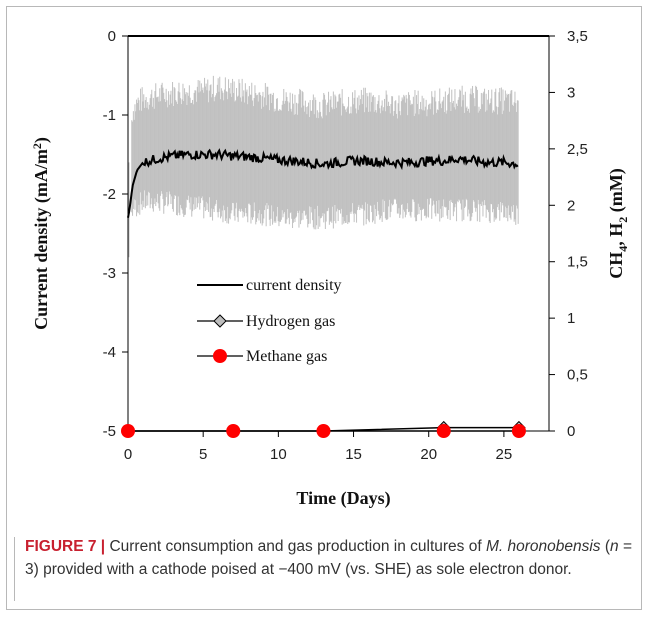  Describe the element at coordinates (14, 569) in the screenshot. I see `caption-divider` at that location.